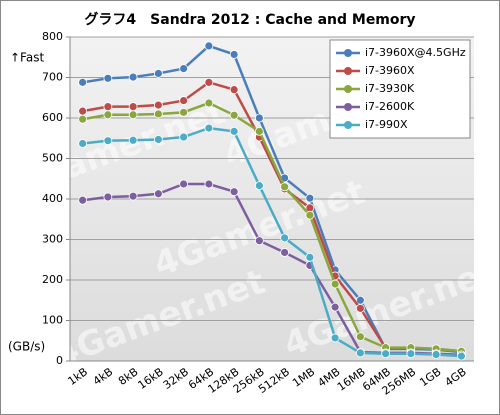 The image size is (500, 415). Describe the element at coordinates (52, 198) in the screenshot. I see `y-tick-label: 400` at that location.